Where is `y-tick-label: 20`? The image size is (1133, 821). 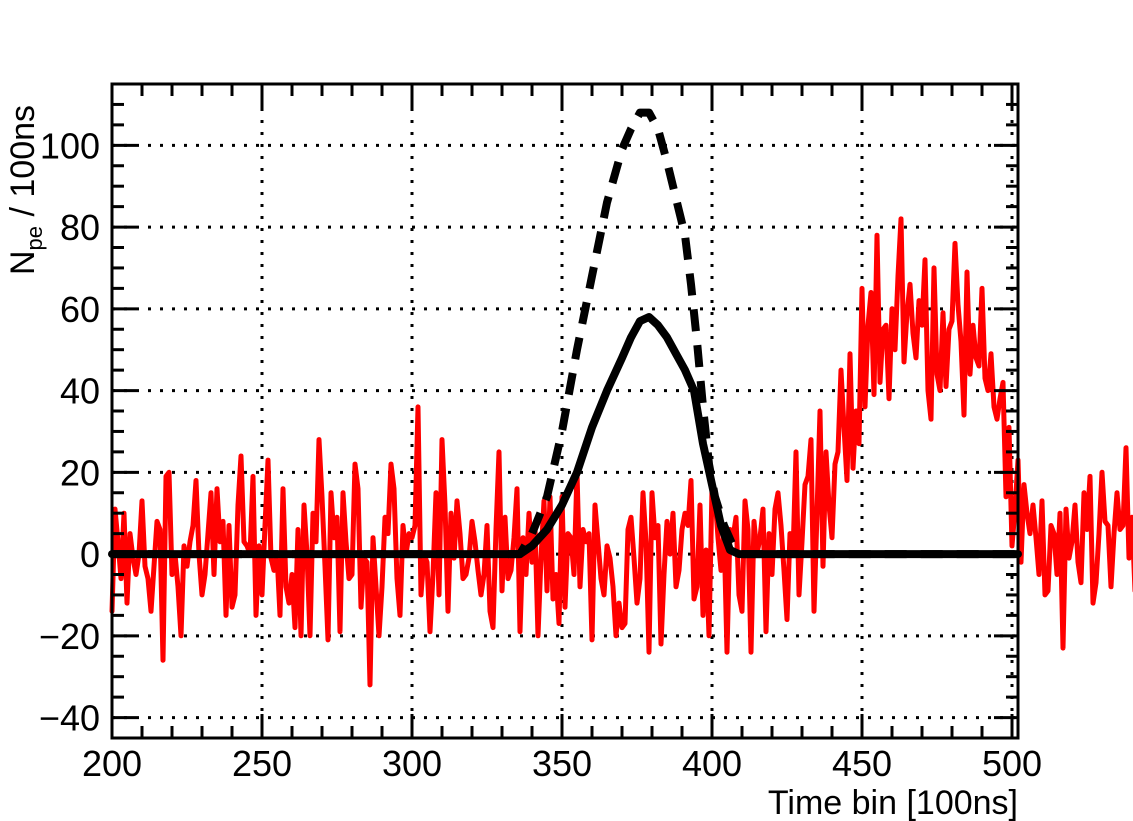
y-tick-label: 20 is located at coordinates (80, 472).